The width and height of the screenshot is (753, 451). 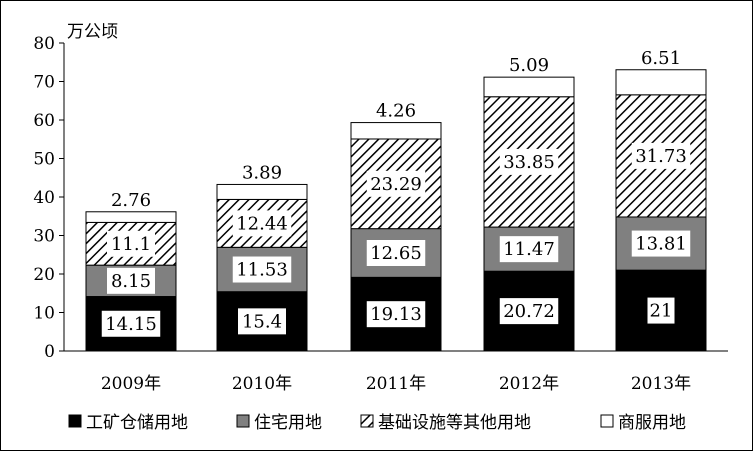 What do you see at coordinates (131, 384) in the screenshot?
I see `x-tick-label: 2009年` at bounding box center [131, 384].